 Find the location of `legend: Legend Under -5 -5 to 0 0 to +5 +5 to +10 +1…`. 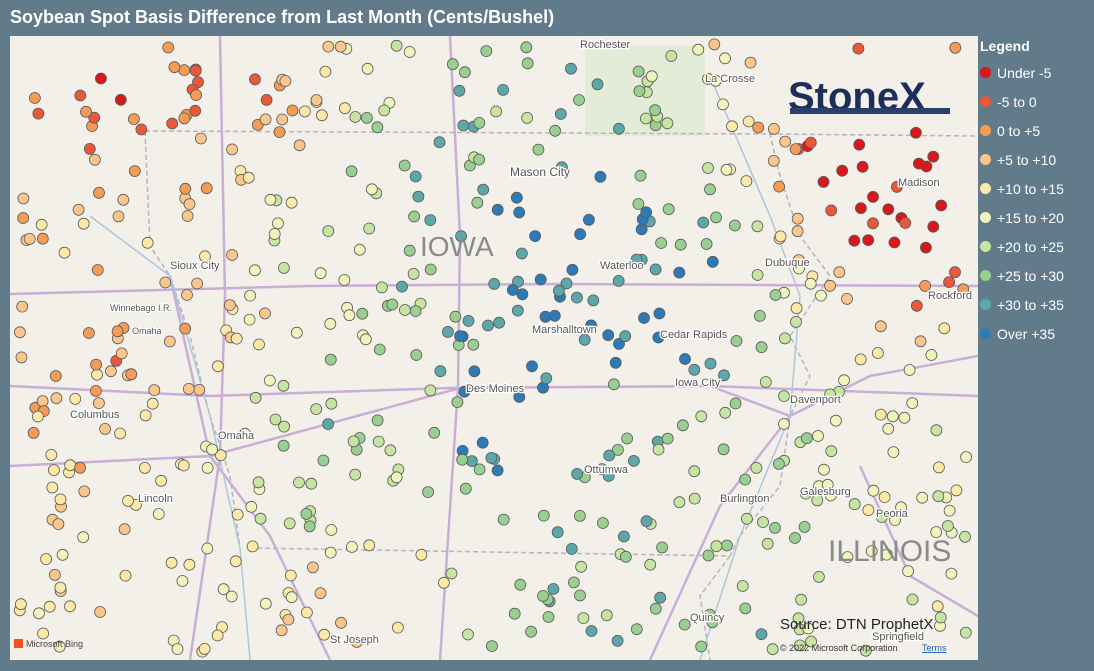

legend: Legend Under -5 -5 to 0 0 to +5 +5 to +10 +1… is located at coordinates (1022, 193).